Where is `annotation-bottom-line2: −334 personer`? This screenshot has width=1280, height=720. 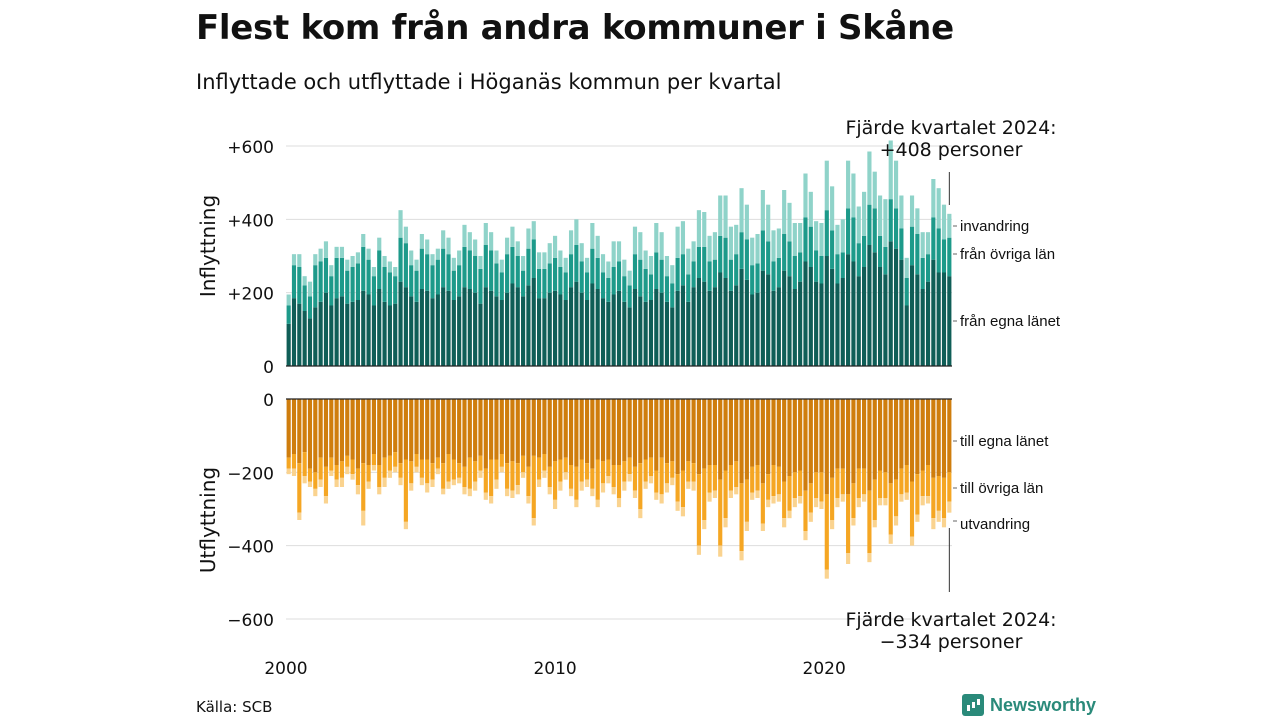
annotation-bottom-line2: −334 personer is located at coordinates (951, 642).